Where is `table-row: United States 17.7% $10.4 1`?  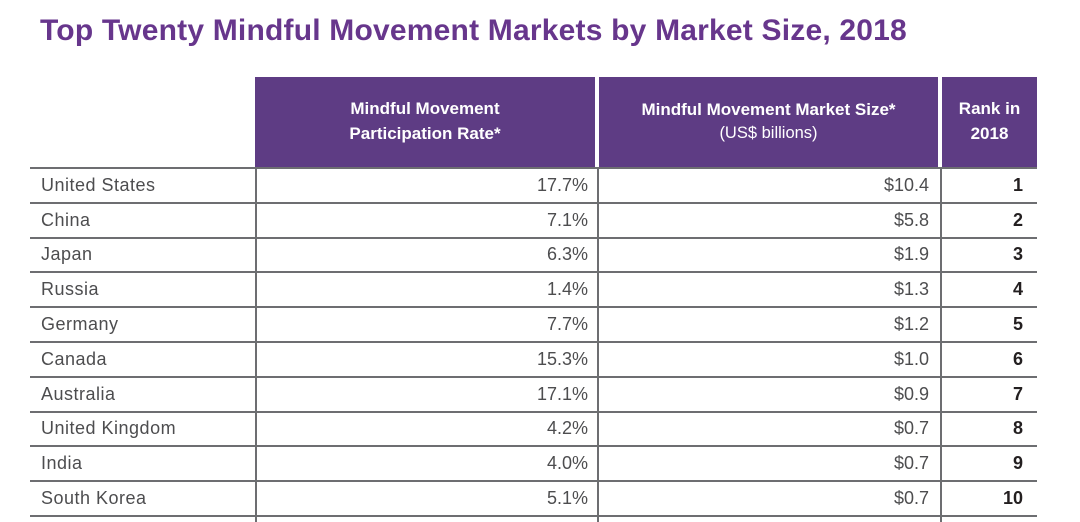 table-row: United States 17.7% $10.4 1 is located at coordinates (533, 184).